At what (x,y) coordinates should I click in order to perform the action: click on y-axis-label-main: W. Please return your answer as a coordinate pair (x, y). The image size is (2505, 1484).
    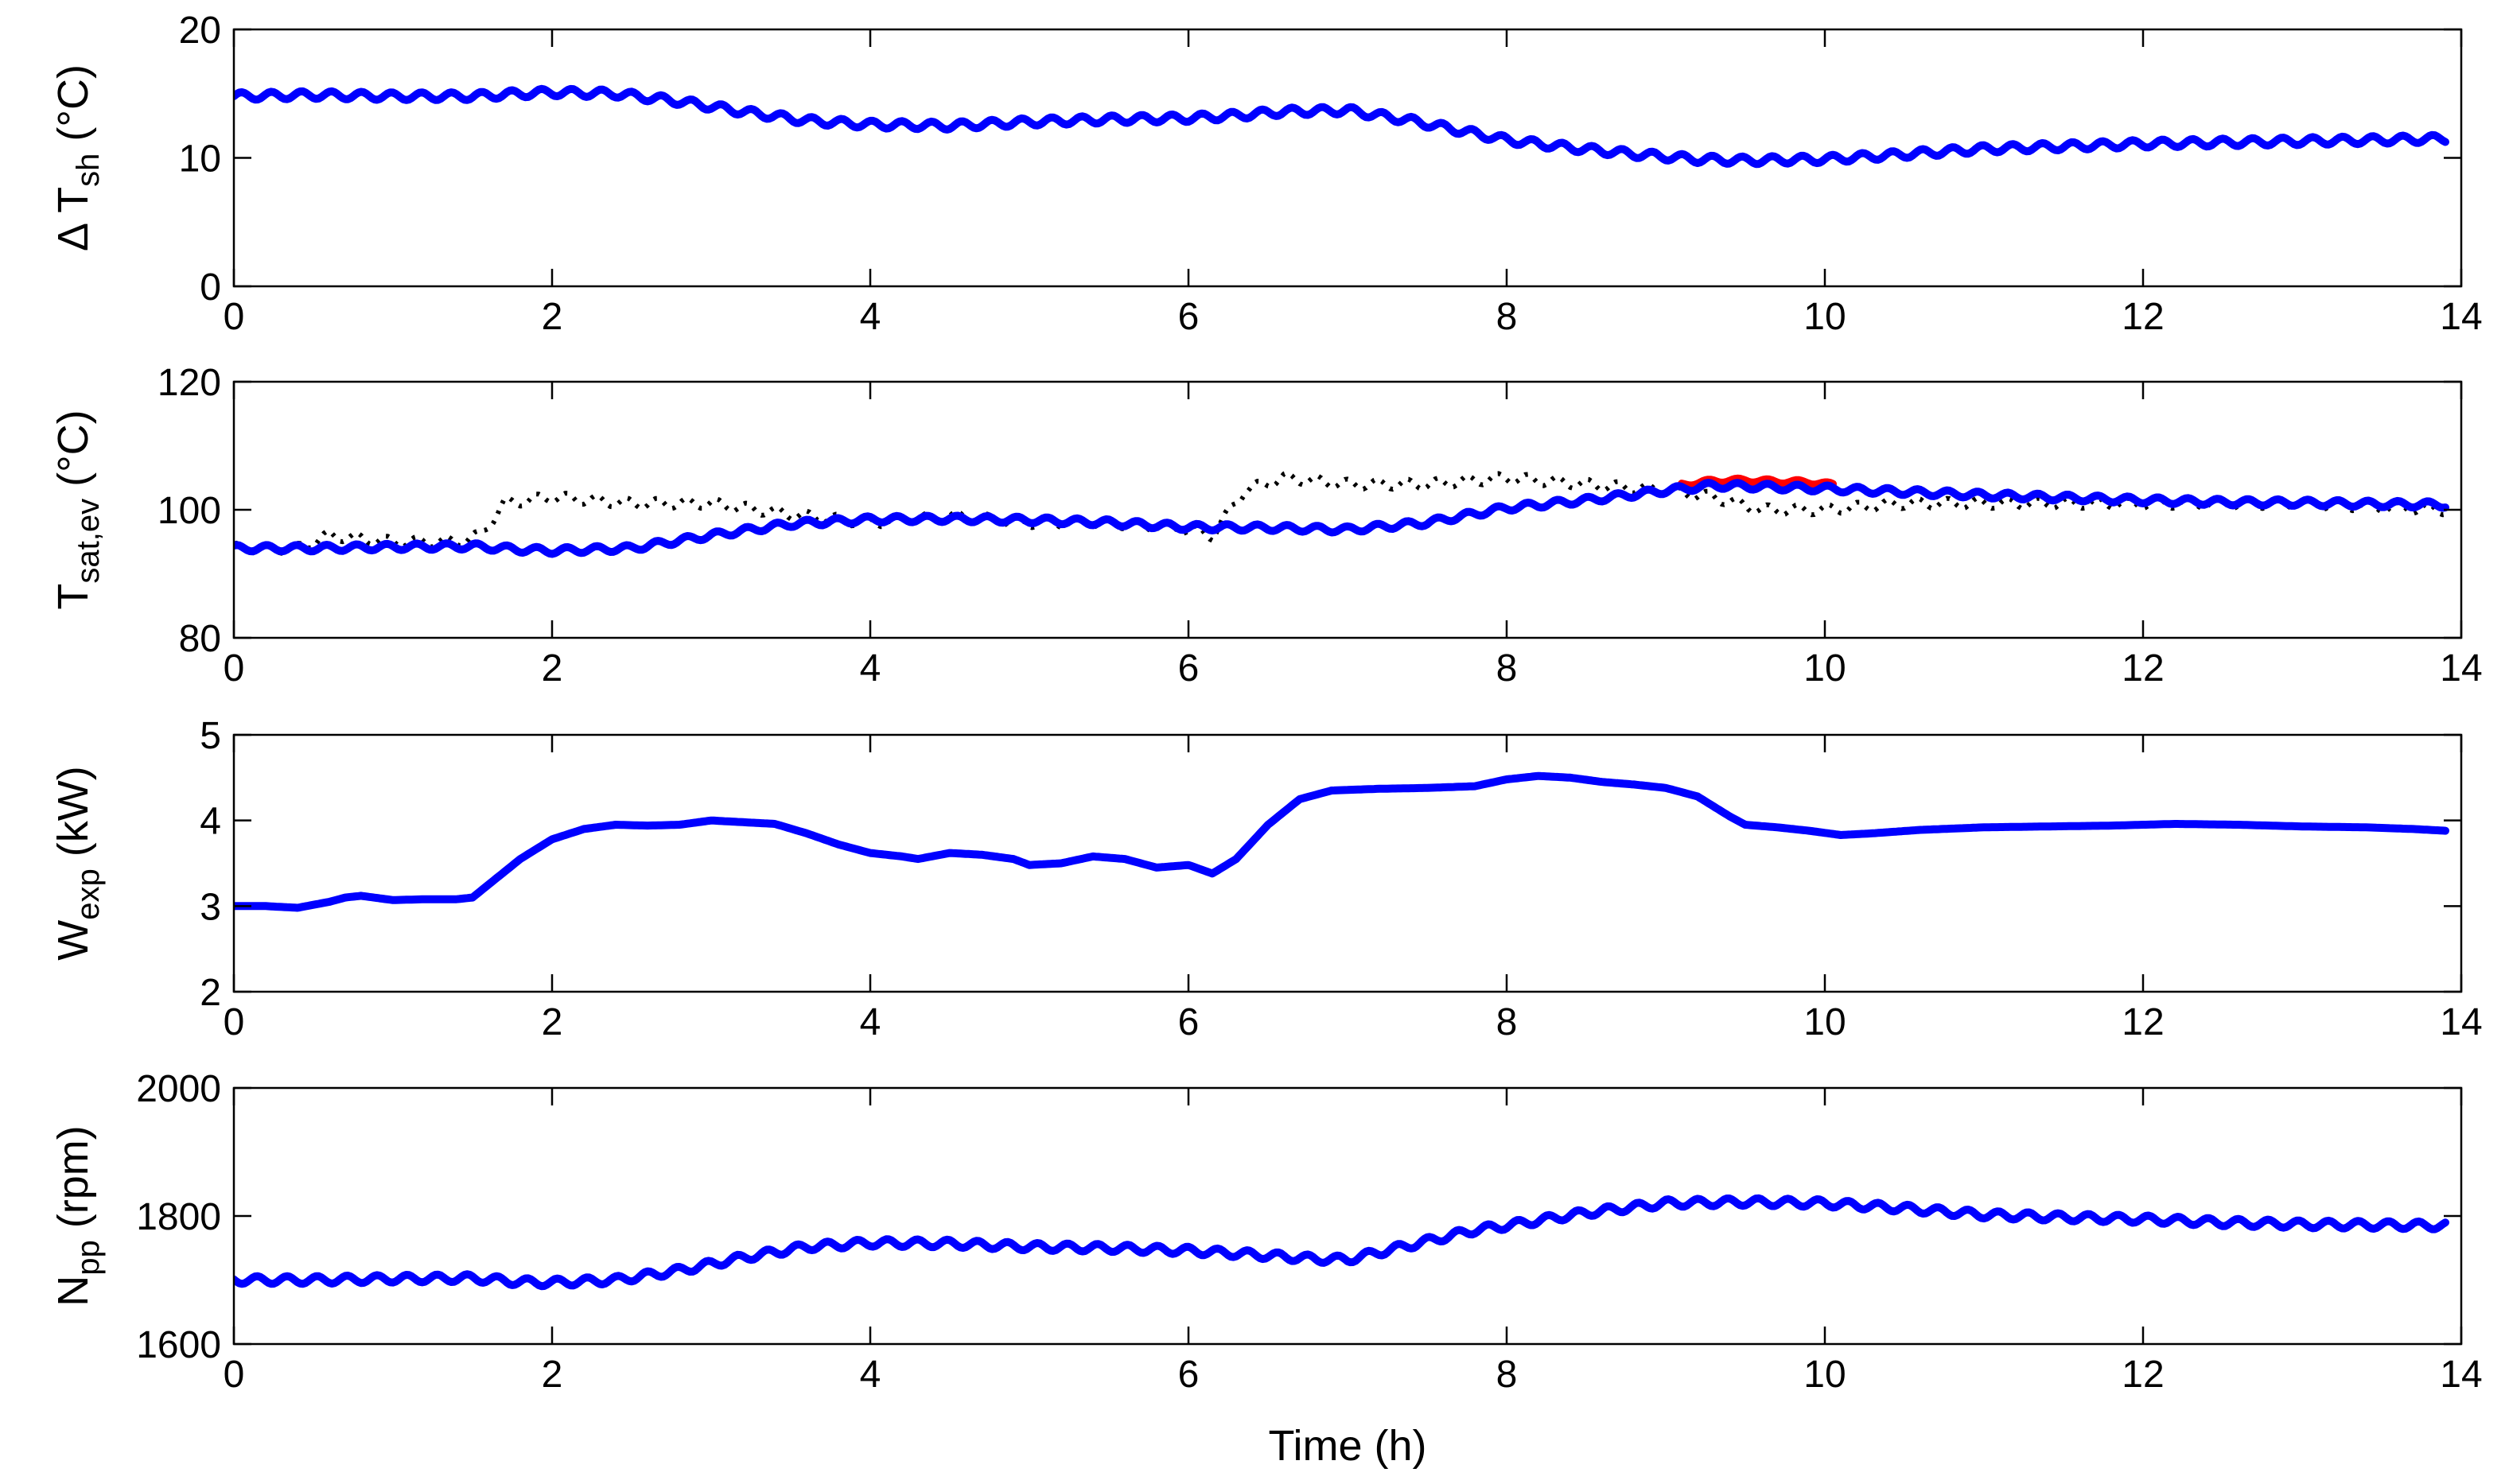
    Looking at the image, I should click on (73, 940).